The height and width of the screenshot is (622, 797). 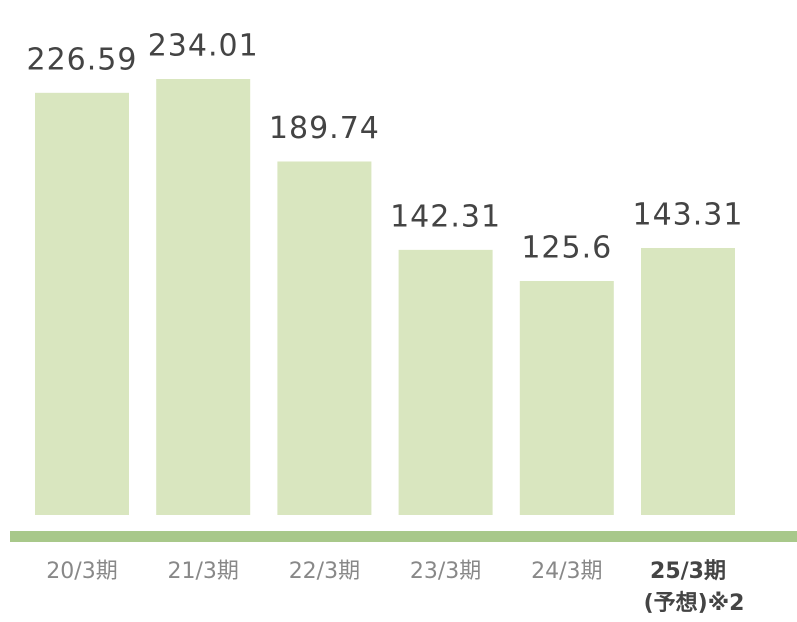 I want to click on x-tick-label: 22/3期, so click(x=324, y=571).